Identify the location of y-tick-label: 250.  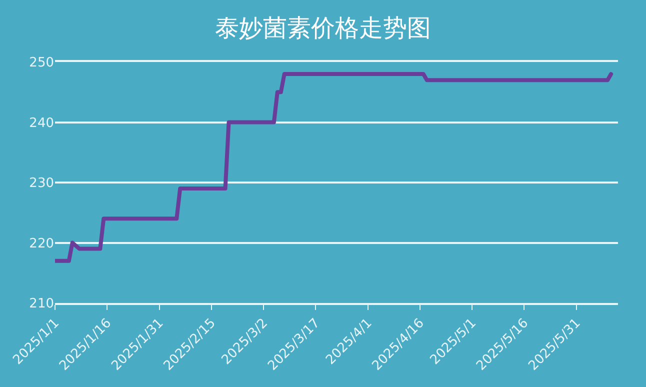
(41, 63).